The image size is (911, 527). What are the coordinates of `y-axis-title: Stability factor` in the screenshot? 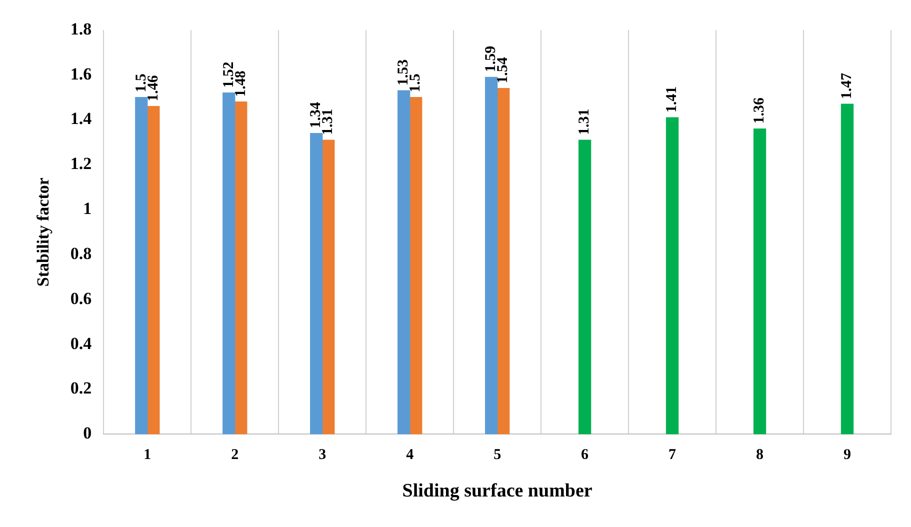 It's located at (43, 232).